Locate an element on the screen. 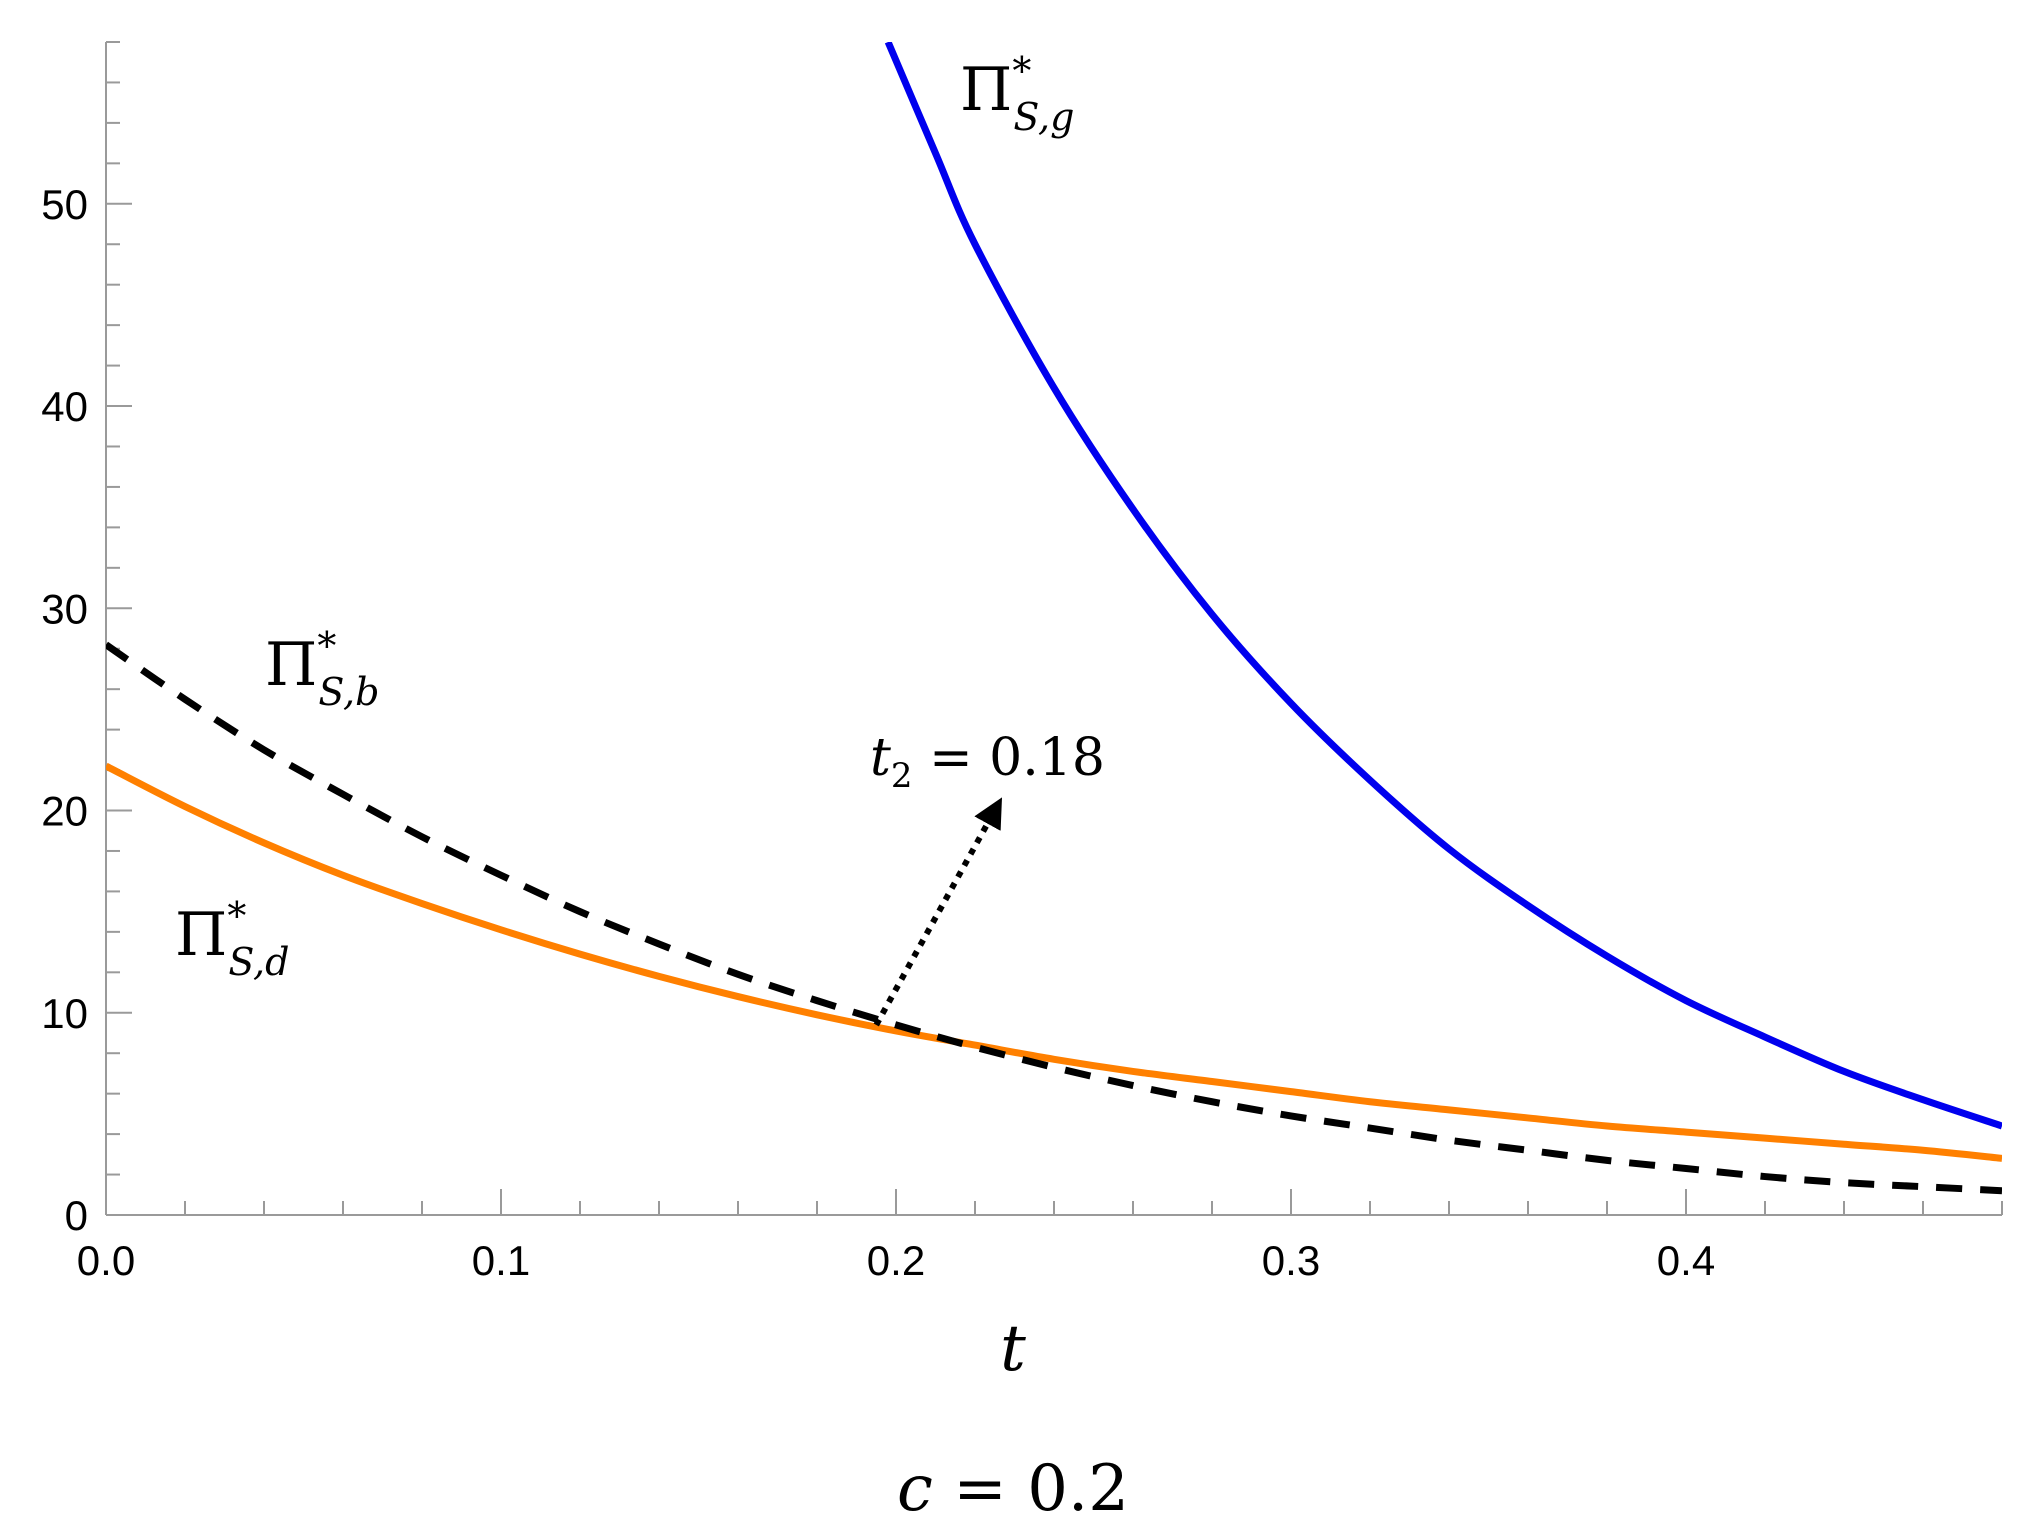  x-tick-label: 0.1 is located at coordinates (501, 1260).